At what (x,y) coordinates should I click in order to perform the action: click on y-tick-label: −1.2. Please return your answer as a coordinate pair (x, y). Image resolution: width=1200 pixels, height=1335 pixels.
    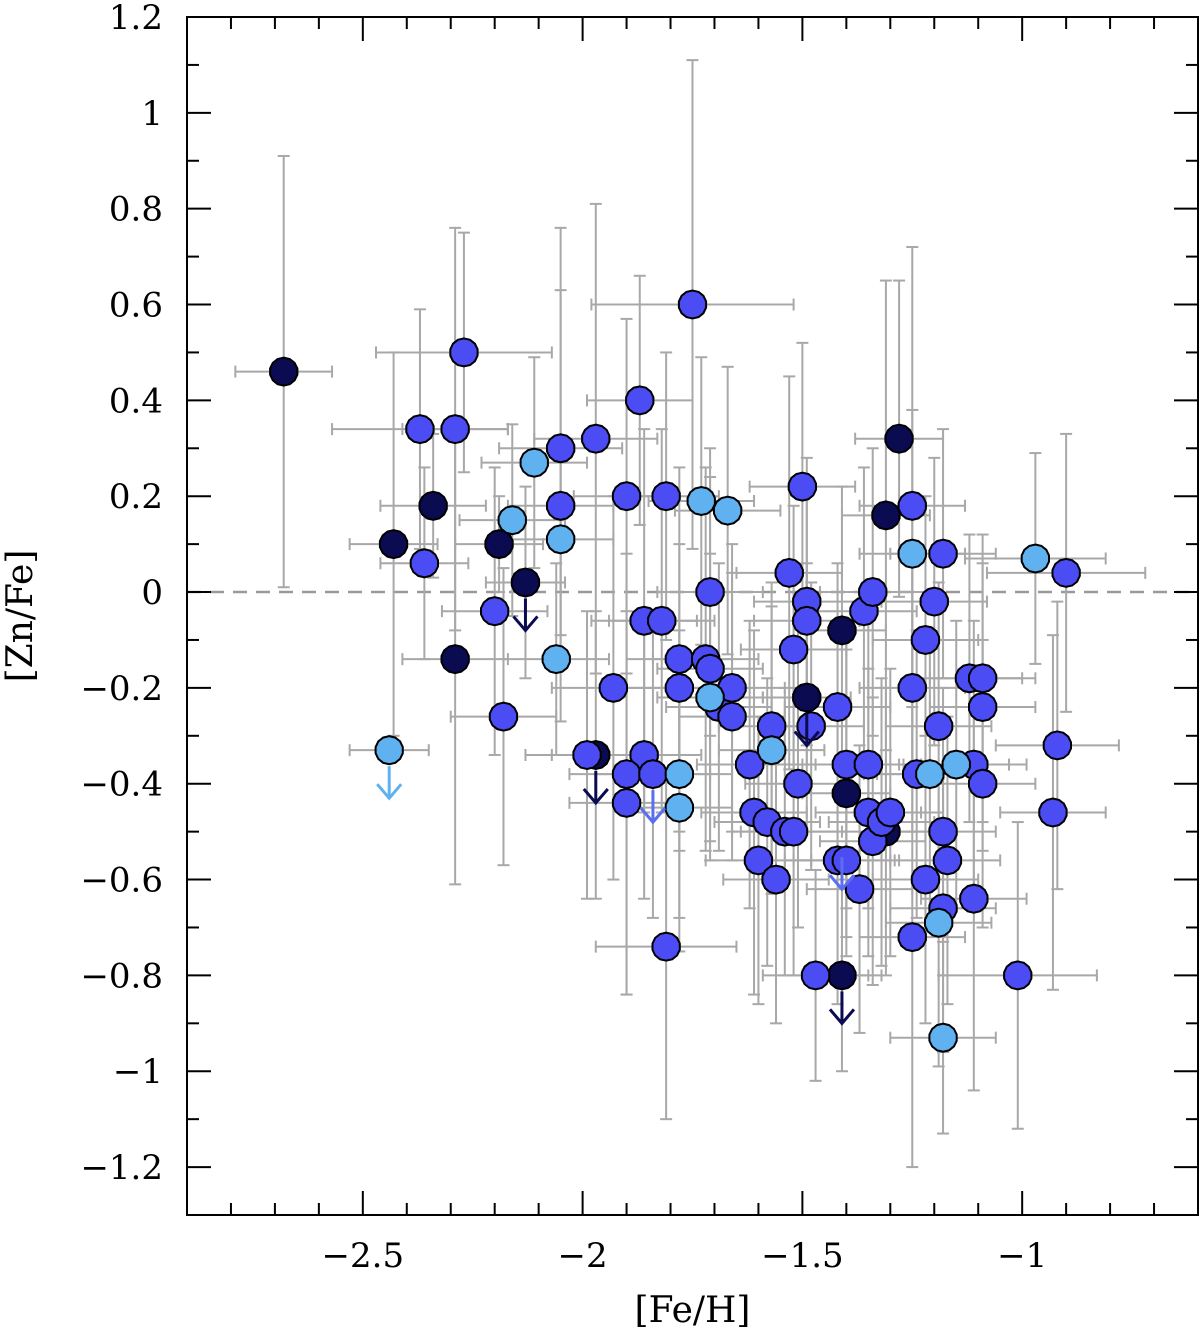
    Looking at the image, I should click on (121, 1168).